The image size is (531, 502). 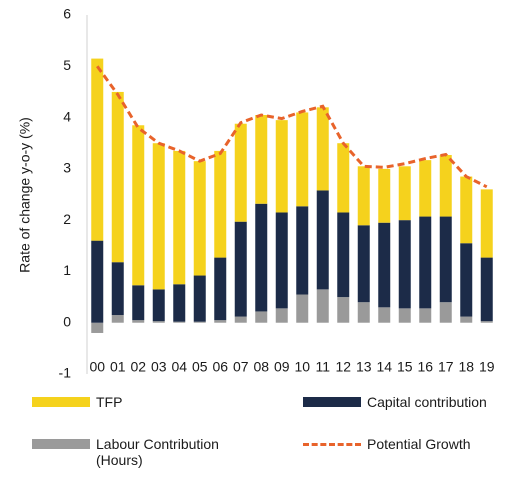 What do you see at coordinates (25, 195) in the screenshot?
I see `y-axis-label: Rate of change y-o-y (%)` at bounding box center [25, 195].